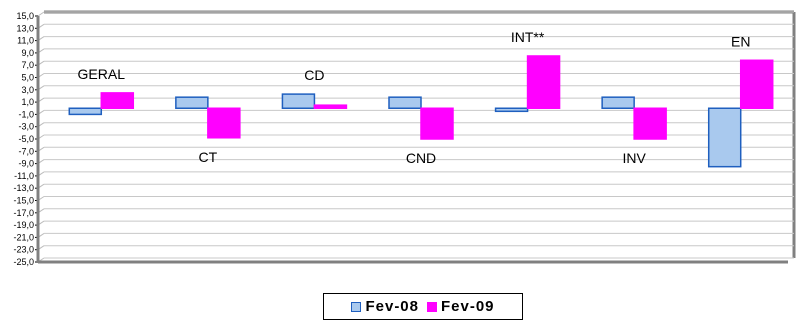 This screenshot has height=322, width=798. What do you see at coordinates (724, 137) in the screenshot?
I see `bar-fev-08-en` at bounding box center [724, 137].